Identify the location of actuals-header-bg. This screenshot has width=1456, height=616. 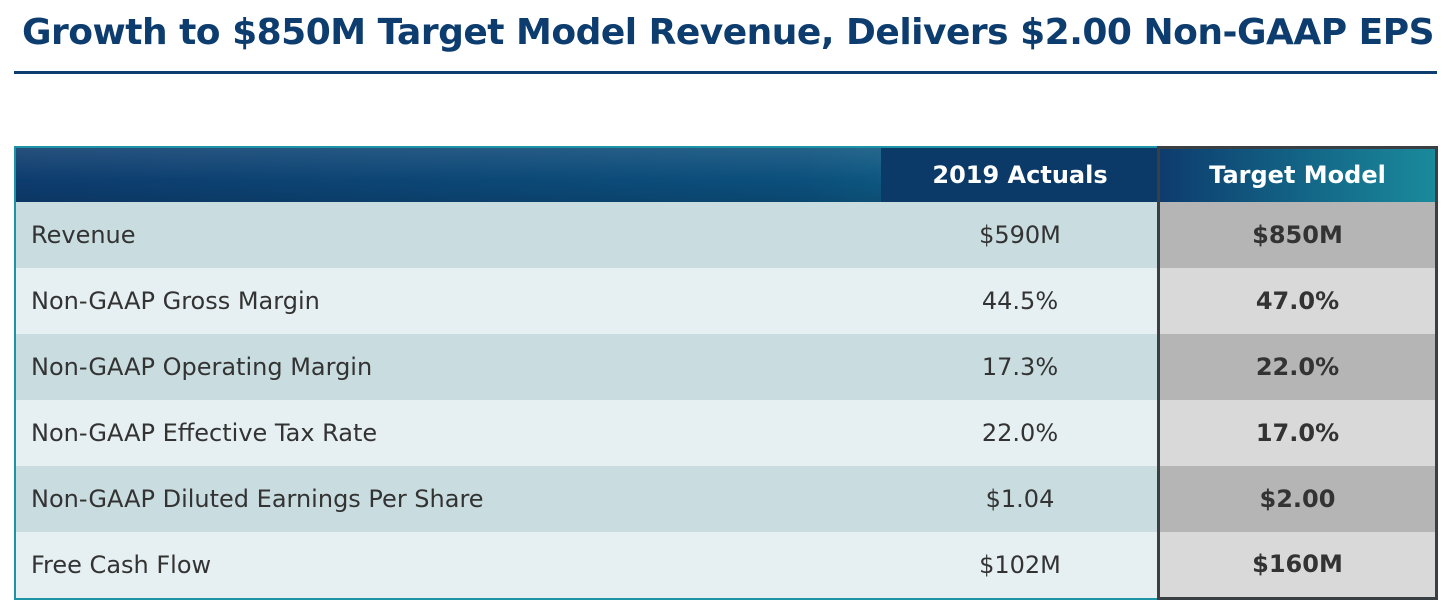
(1020, 175).